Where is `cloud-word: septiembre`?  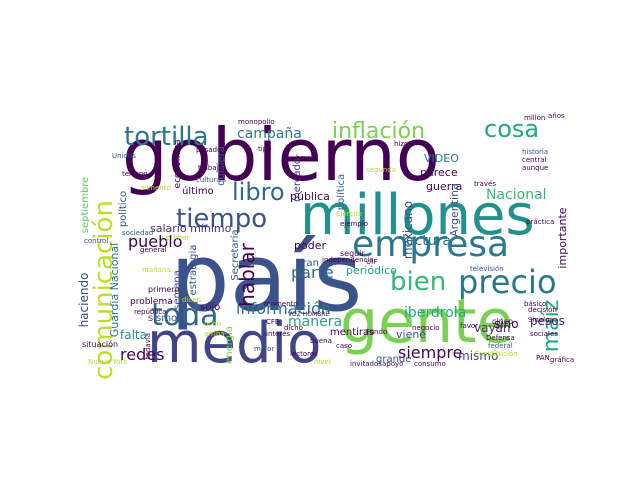 cloud-word: septiembre is located at coordinates (85, 205).